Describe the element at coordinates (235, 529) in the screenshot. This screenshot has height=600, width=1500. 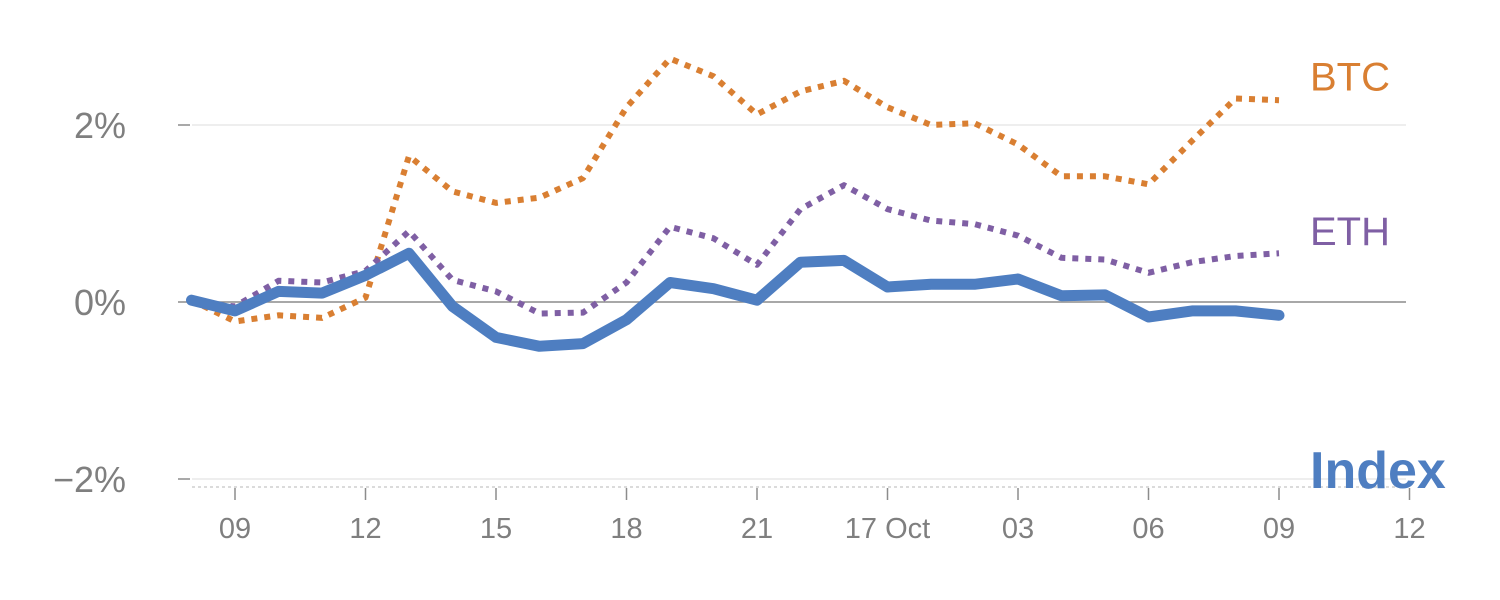
I see `x-tick-label-0: 09` at that location.